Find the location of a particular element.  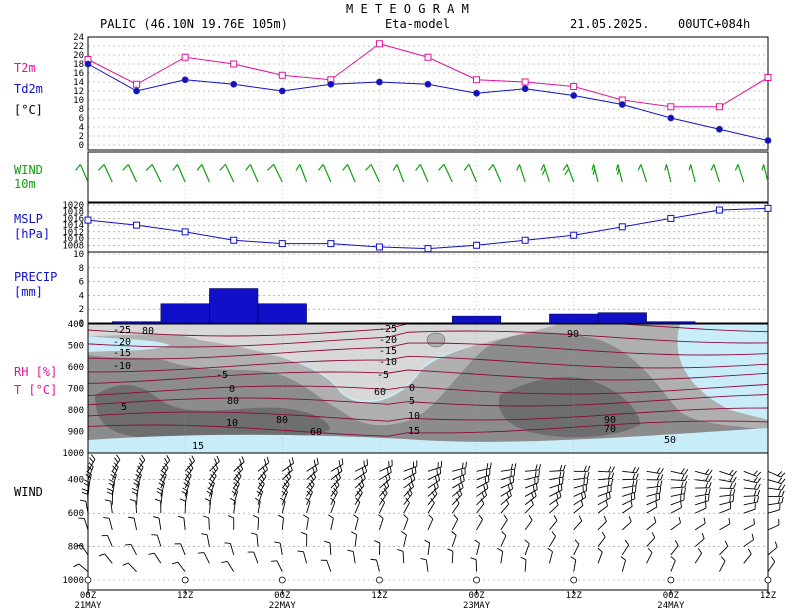

rh-tick-label: 800 is located at coordinates (76, 411).